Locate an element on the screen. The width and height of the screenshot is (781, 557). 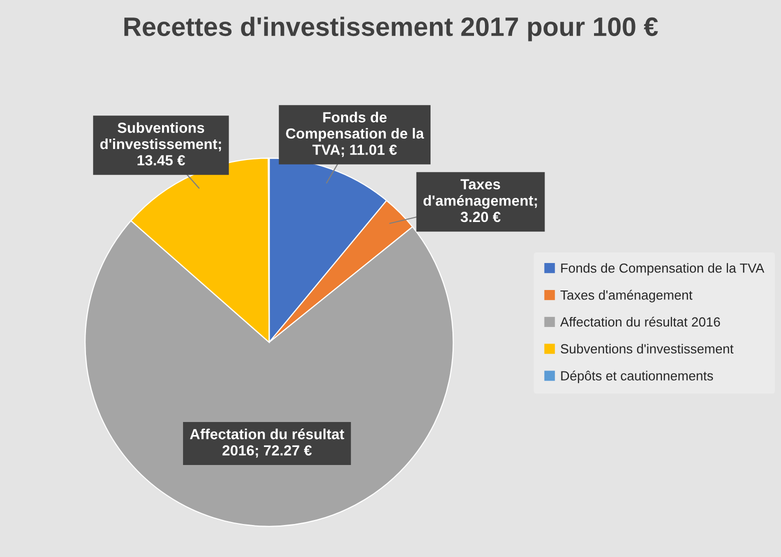
legend-label: Fonds de Compensation de la TVA is located at coordinates (662, 269).